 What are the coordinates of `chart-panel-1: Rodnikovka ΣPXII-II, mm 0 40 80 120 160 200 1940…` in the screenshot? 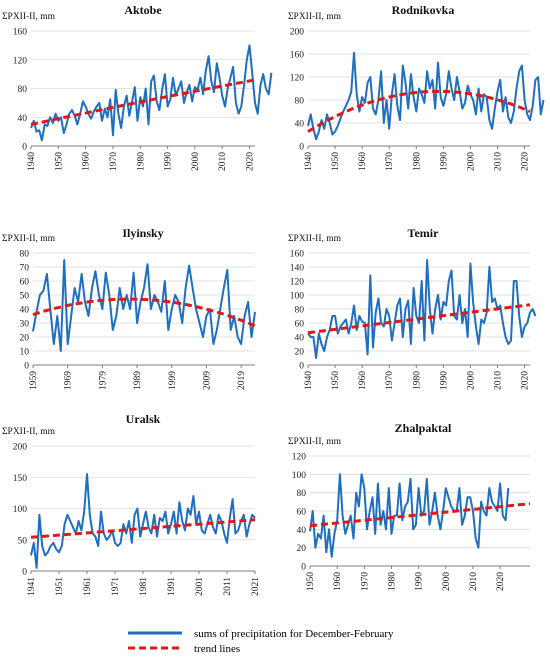 It's located at (416, 87).